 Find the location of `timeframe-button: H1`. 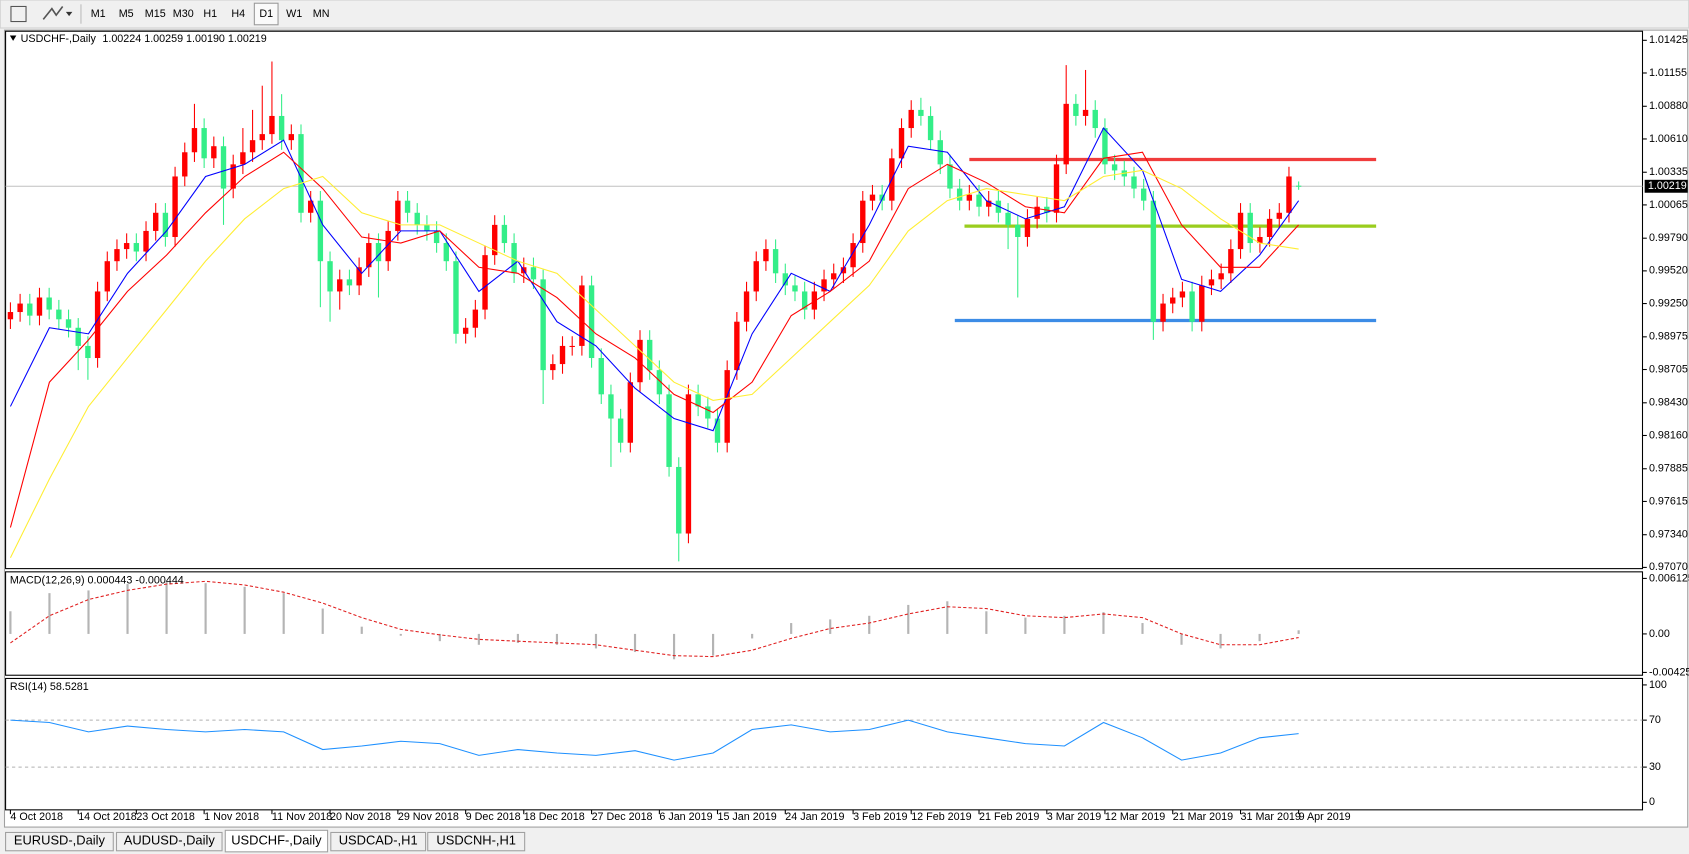

timeframe-button: H1 is located at coordinates (210, 14).